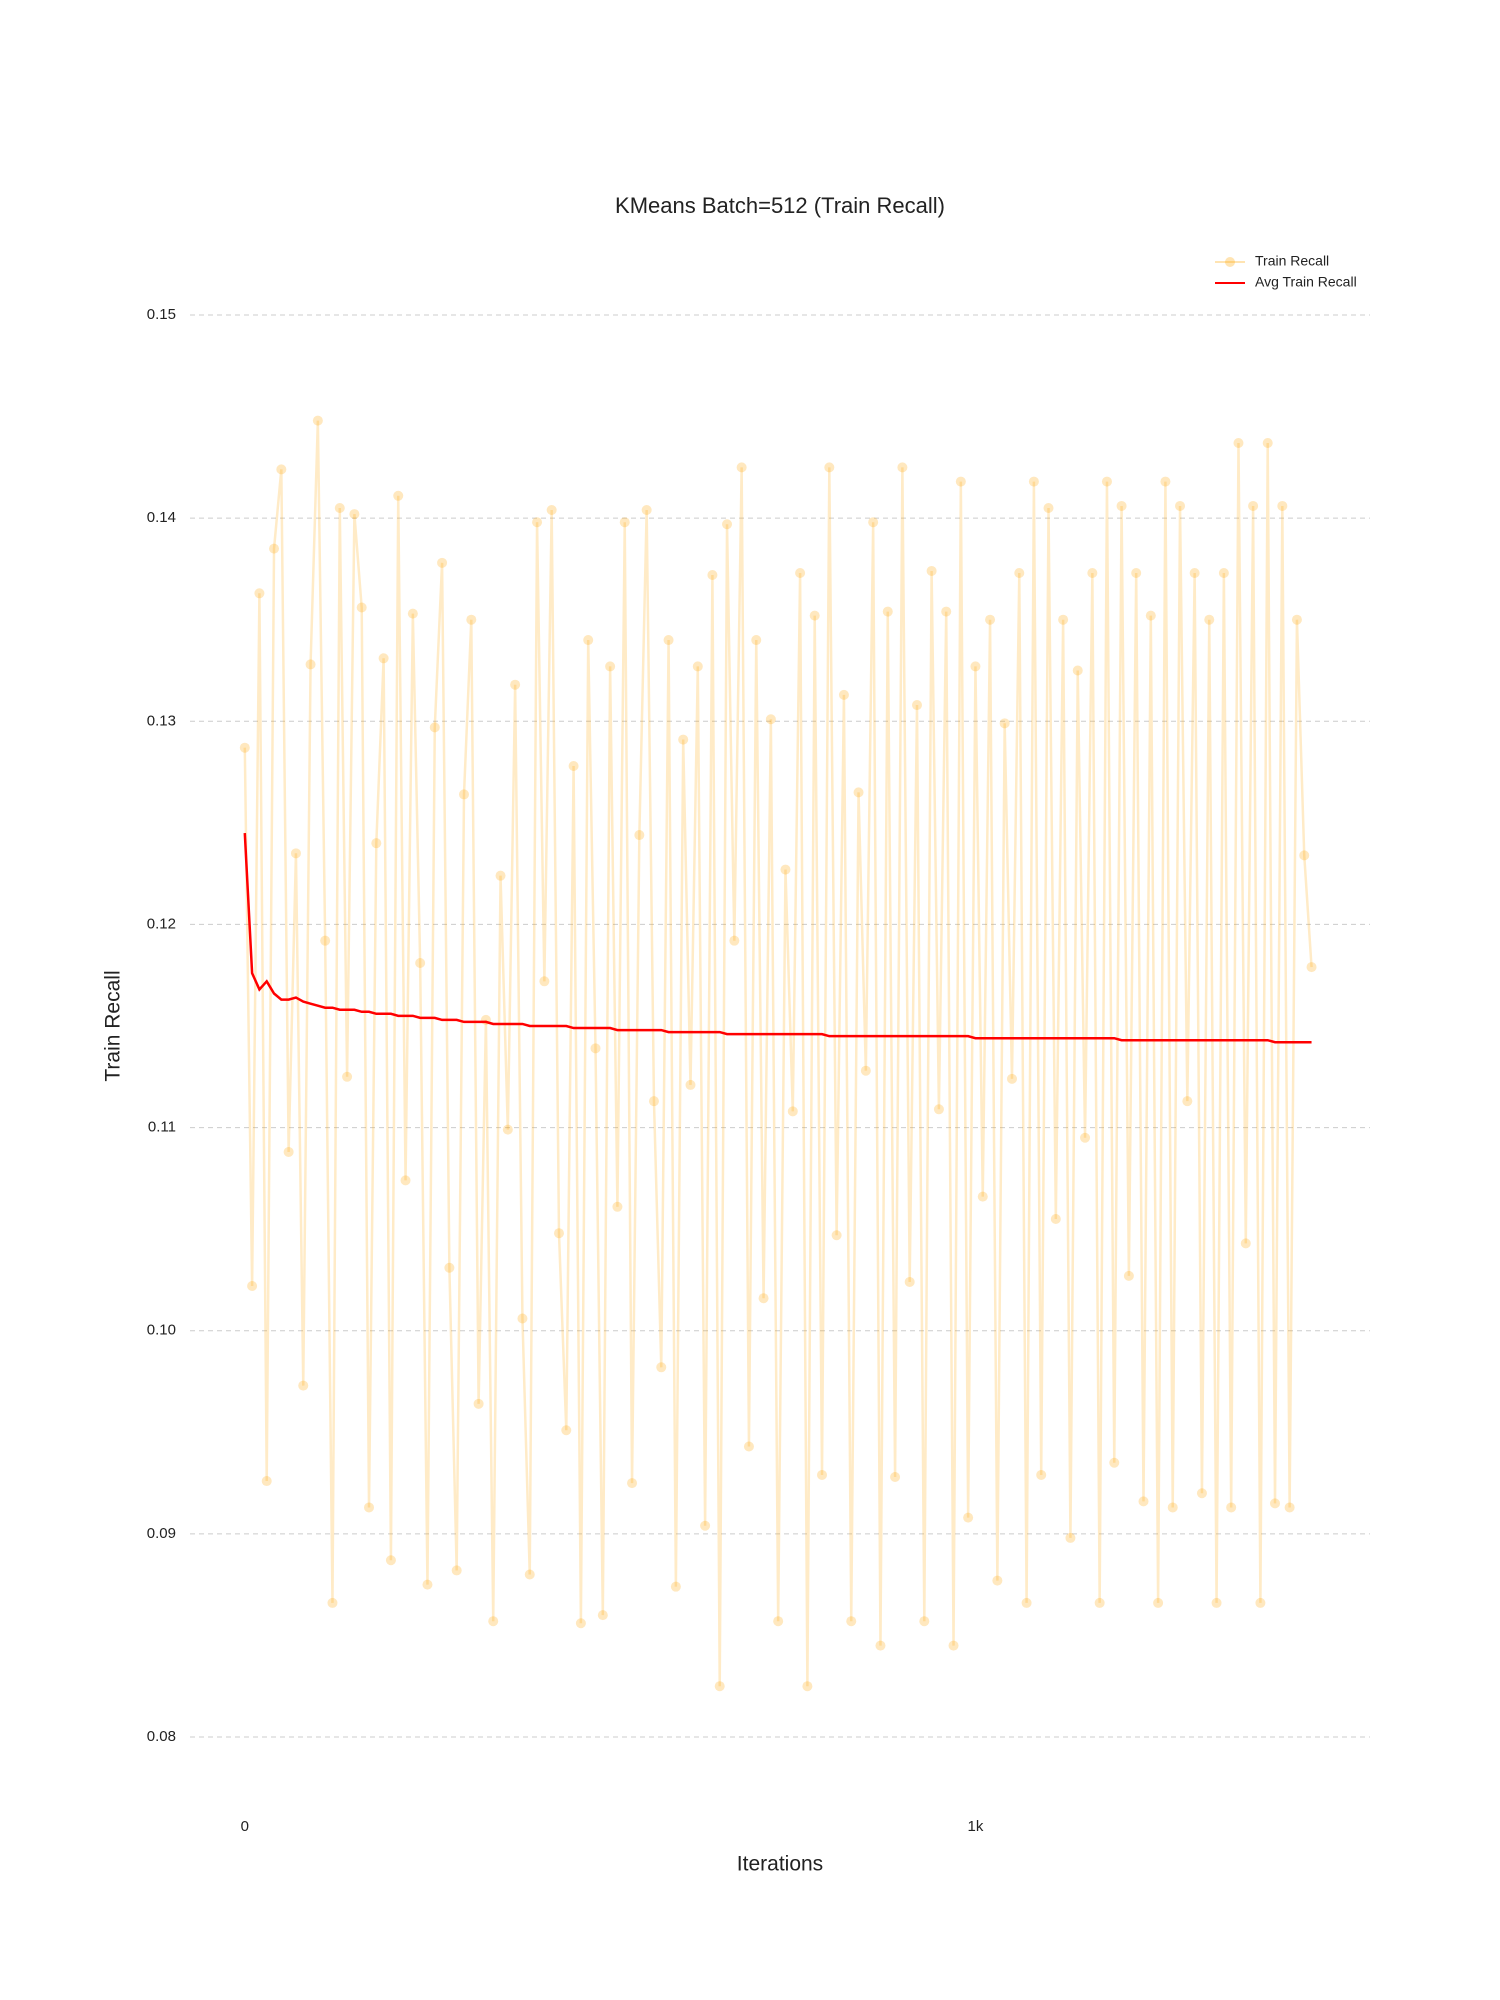 The height and width of the screenshot is (2000, 1500). What do you see at coordinates (777, 938) in the screenshot?
I see `series-line` at bounding box center [777, 938].